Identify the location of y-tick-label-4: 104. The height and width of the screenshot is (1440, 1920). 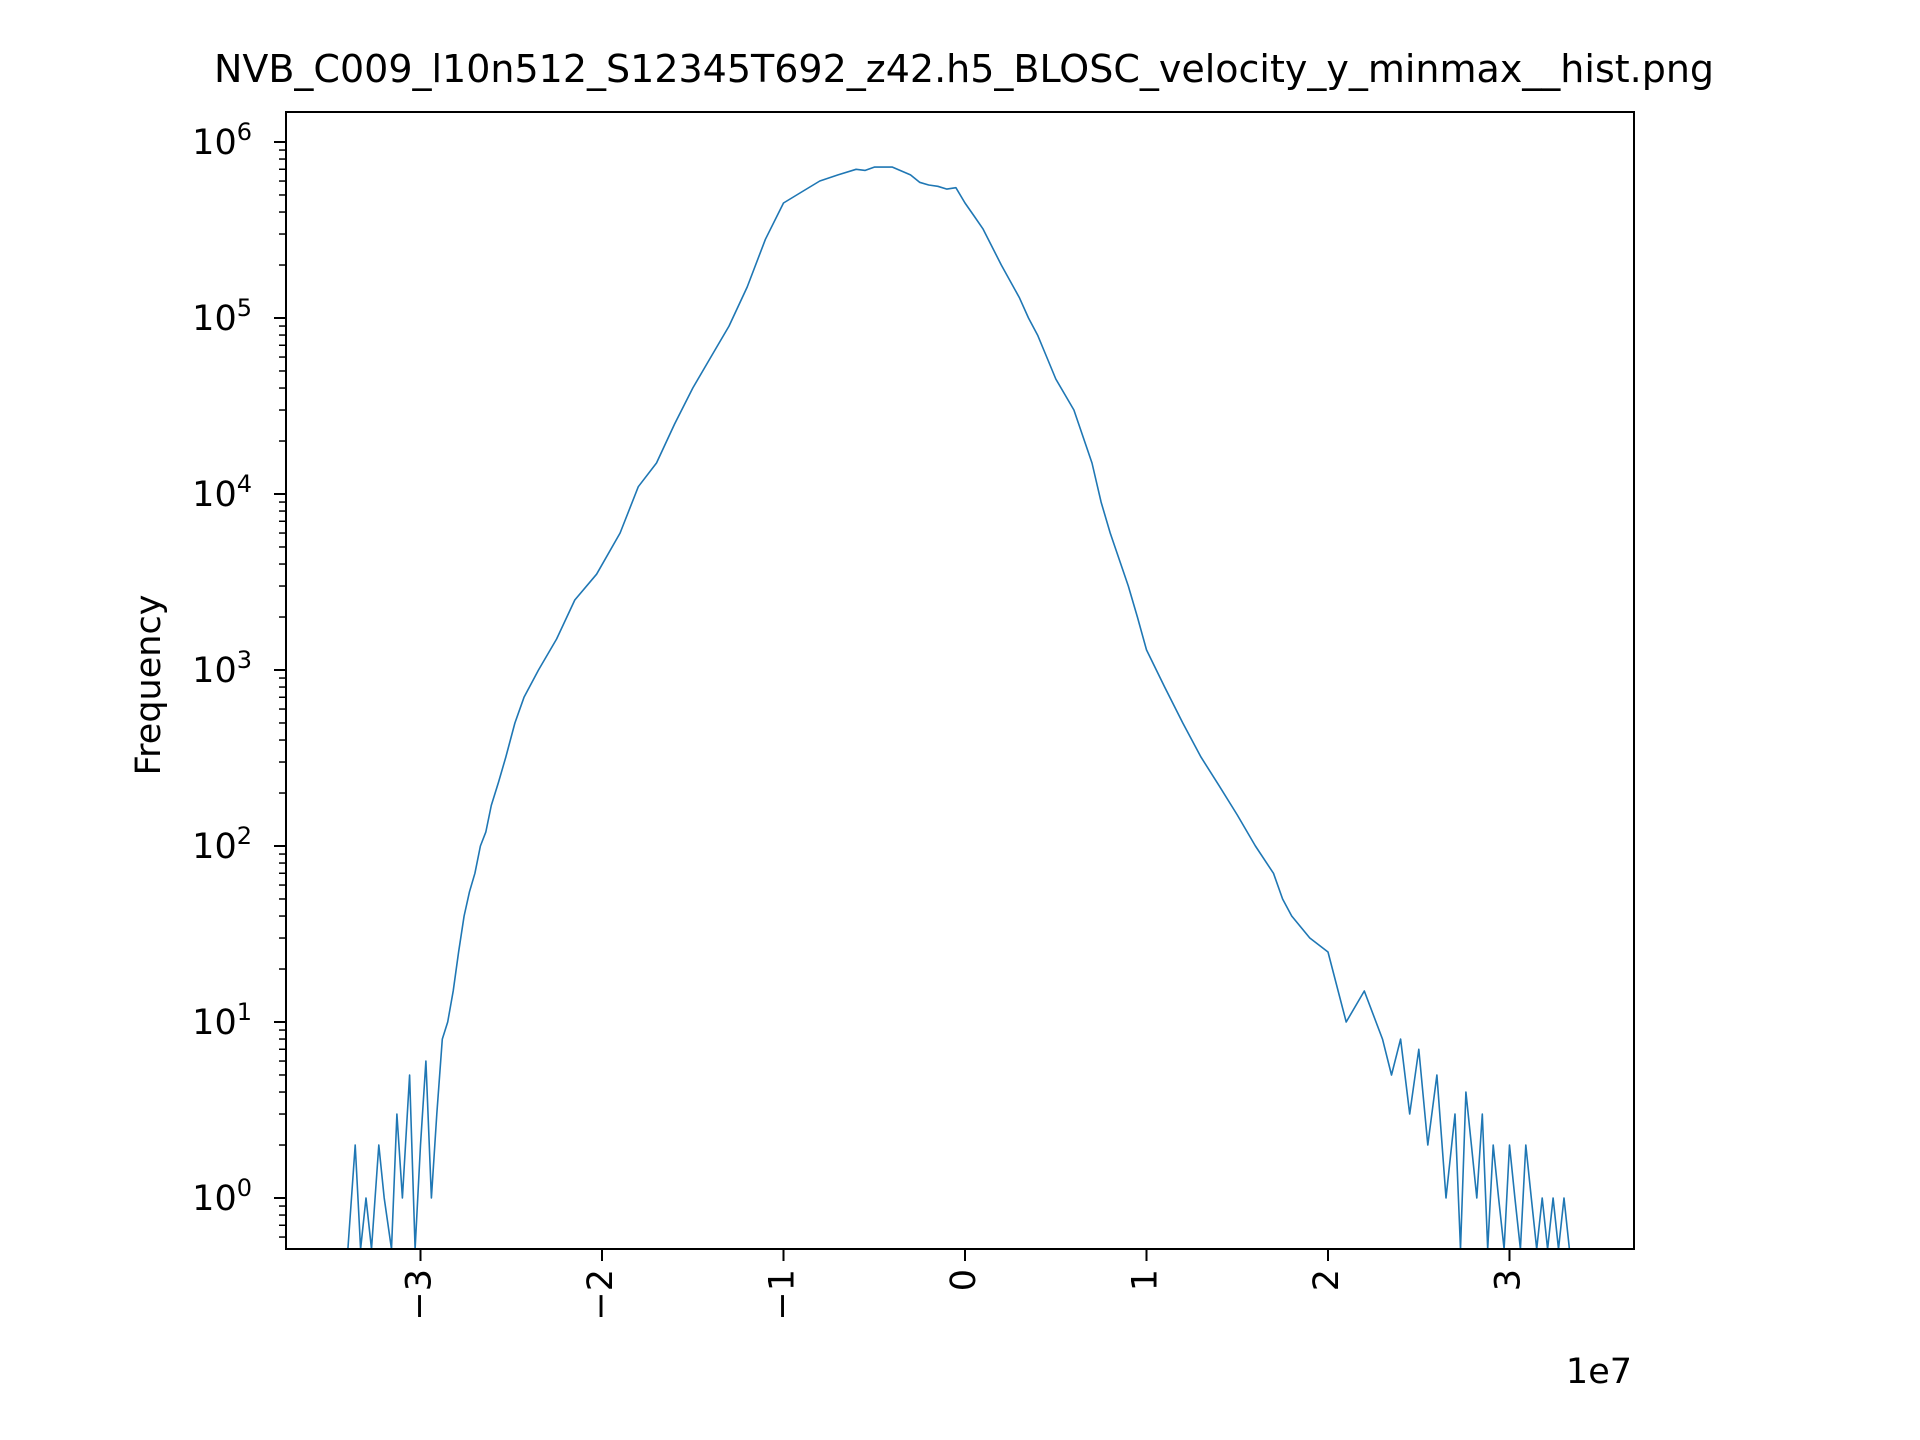
(222, 492).